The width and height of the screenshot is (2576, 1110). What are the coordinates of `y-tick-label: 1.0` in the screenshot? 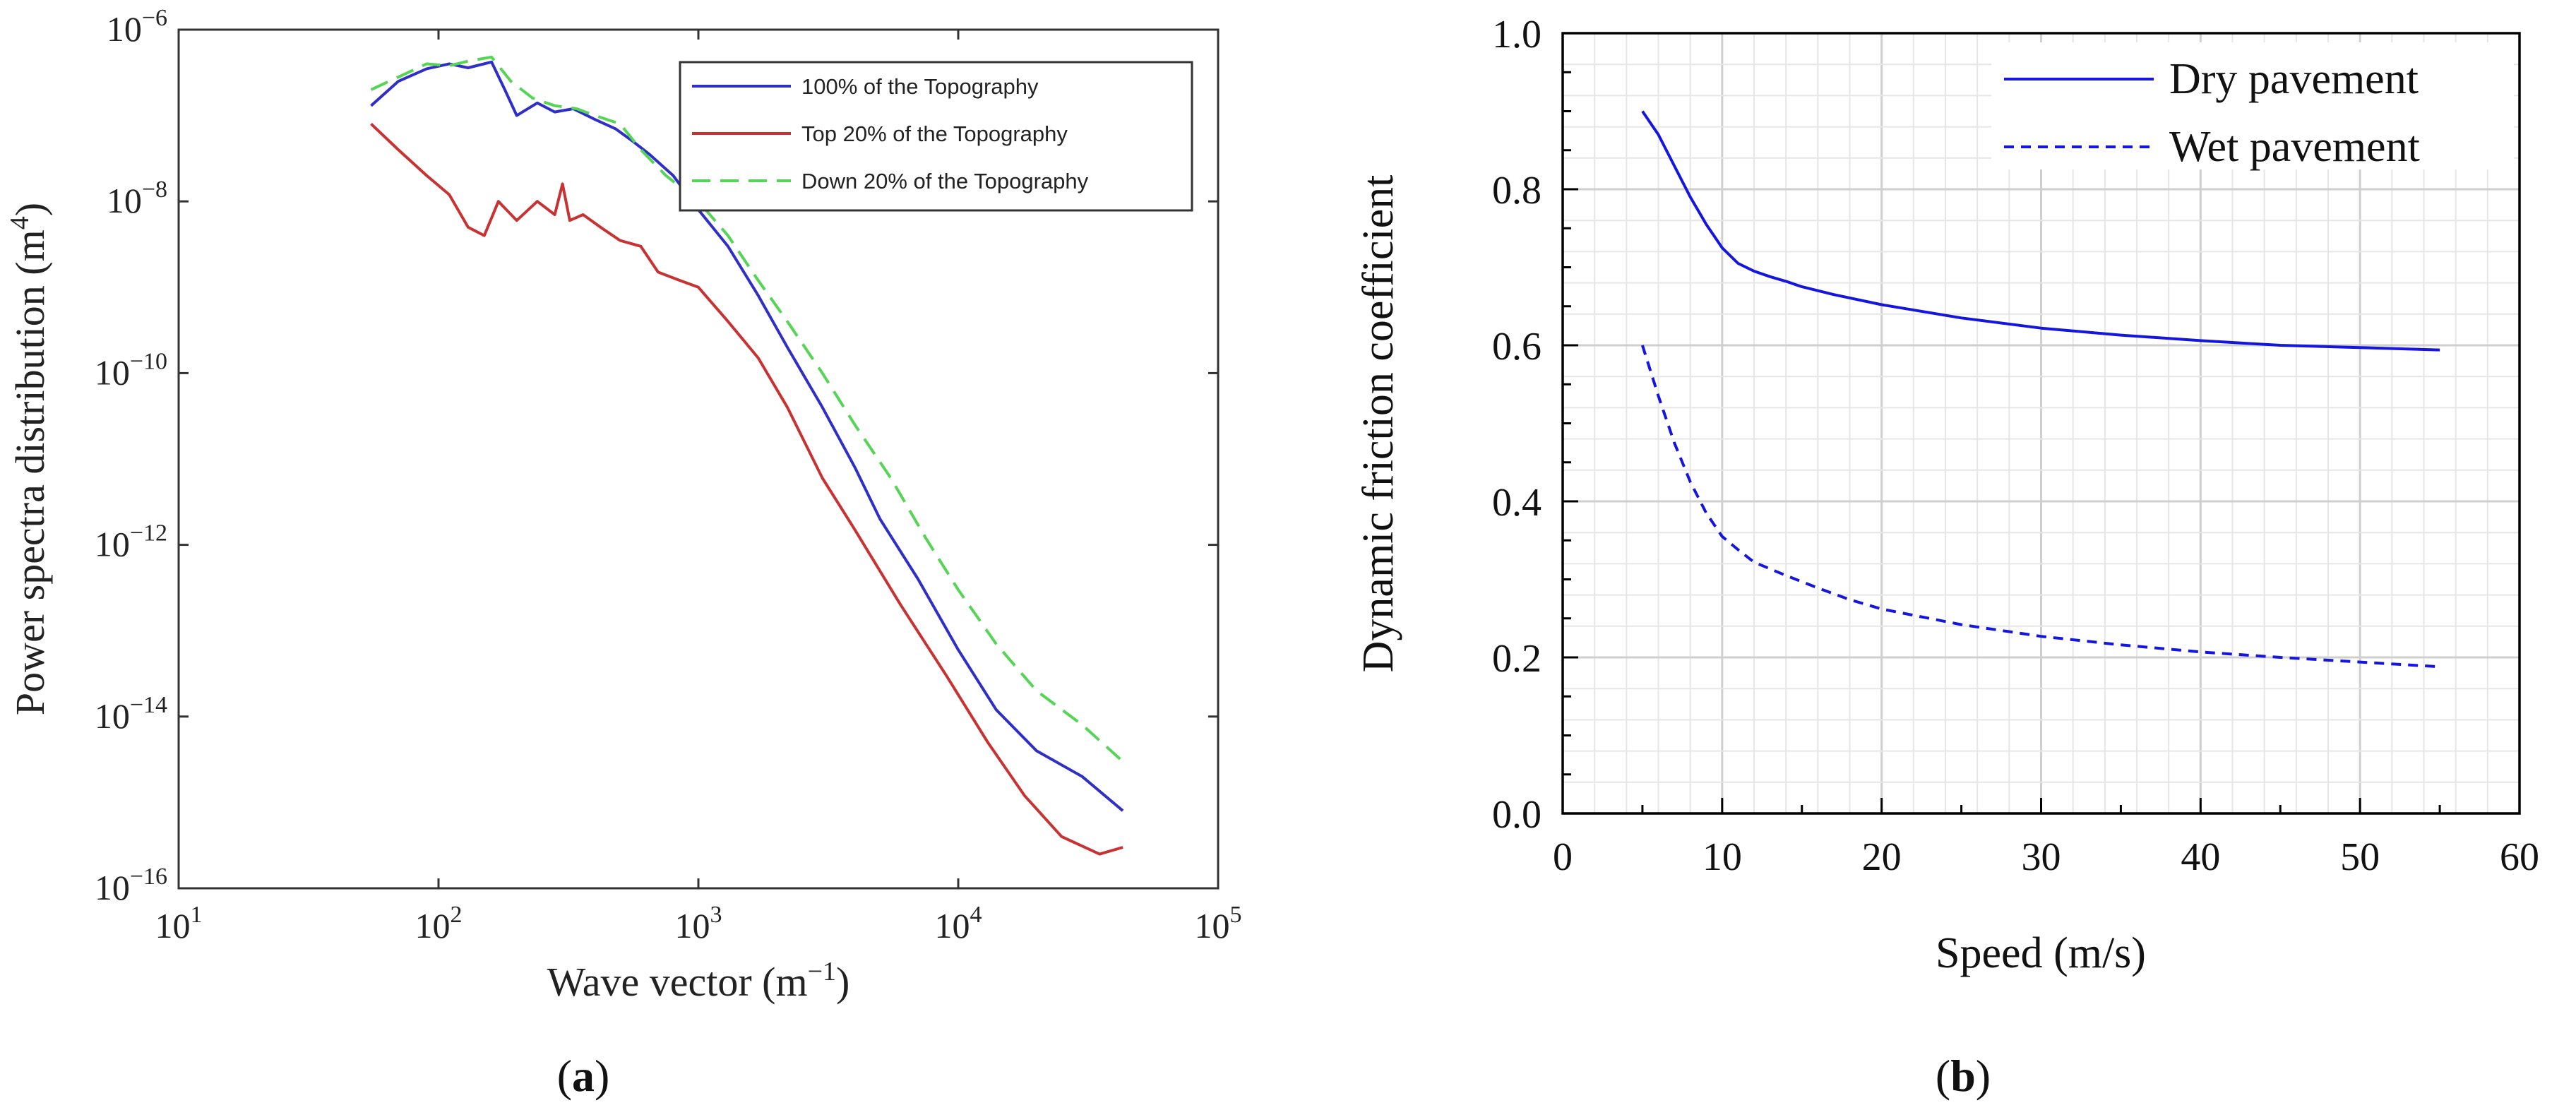 It's located at (1517, 34).